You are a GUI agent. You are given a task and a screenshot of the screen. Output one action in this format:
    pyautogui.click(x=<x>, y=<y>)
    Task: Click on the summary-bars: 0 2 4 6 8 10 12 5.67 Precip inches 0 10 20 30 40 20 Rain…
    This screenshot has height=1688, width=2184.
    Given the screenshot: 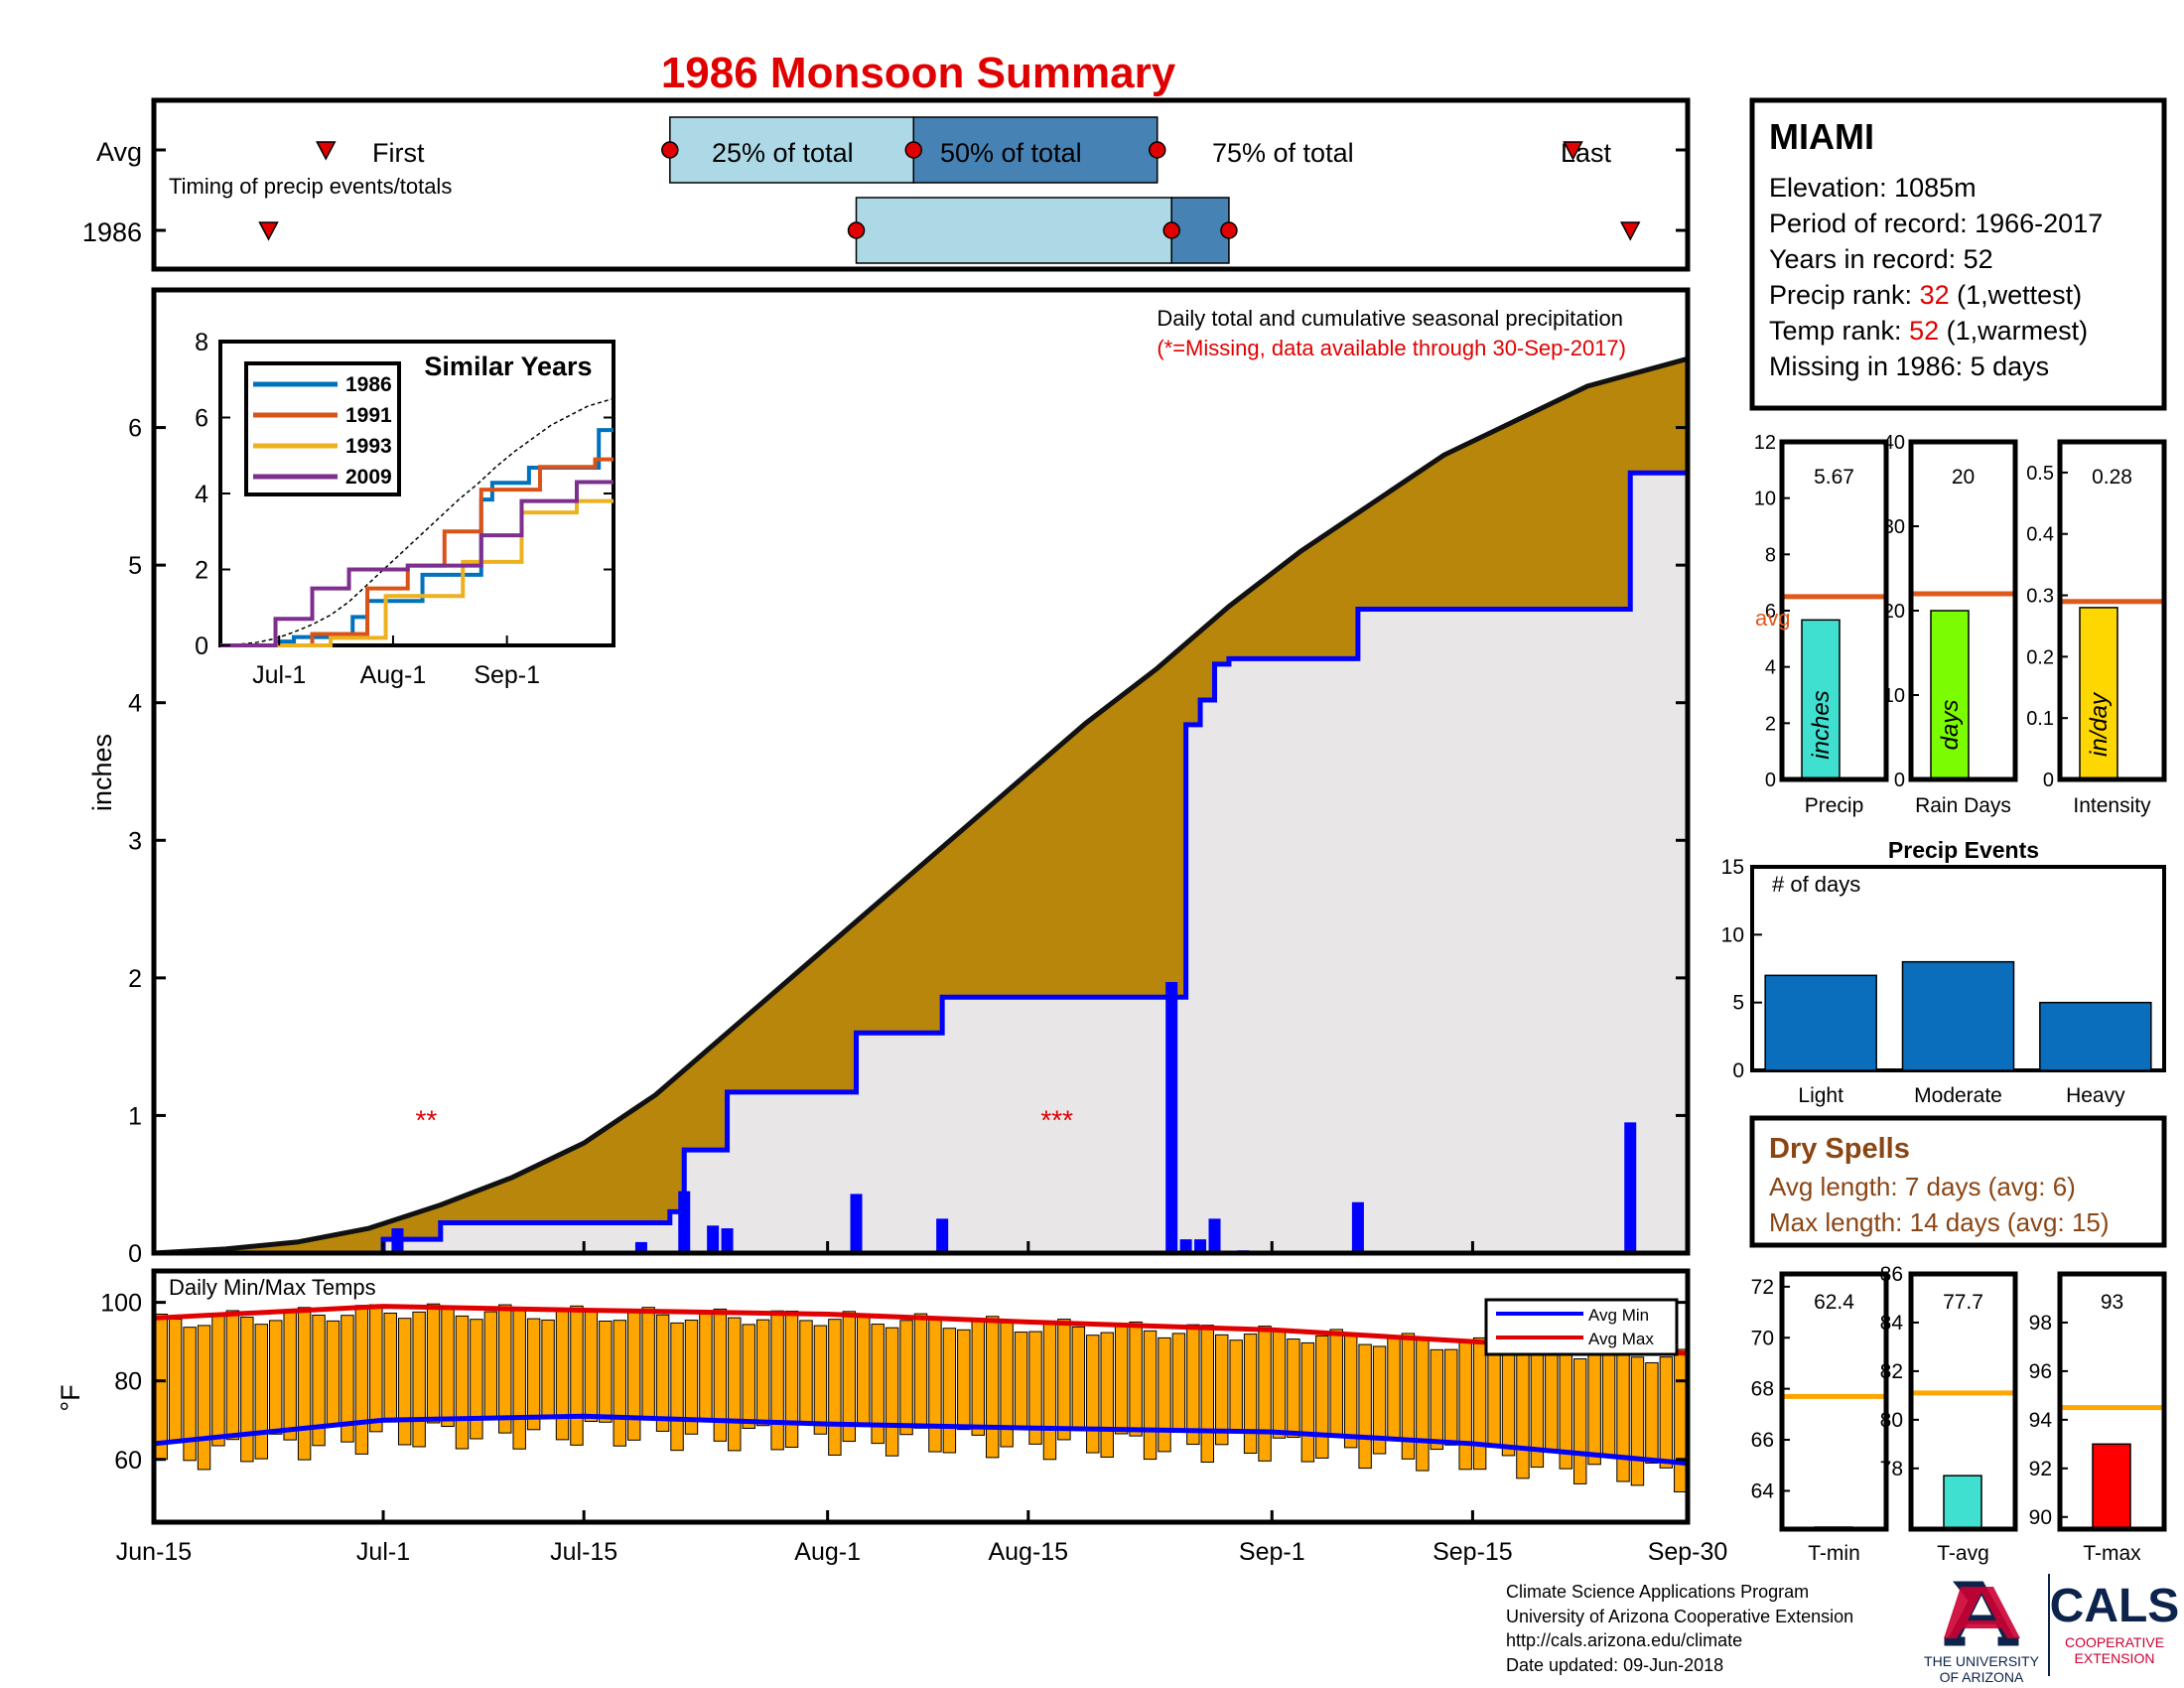 What is the action you would take?
    pyautogui.click(x=1960, y=624)
    